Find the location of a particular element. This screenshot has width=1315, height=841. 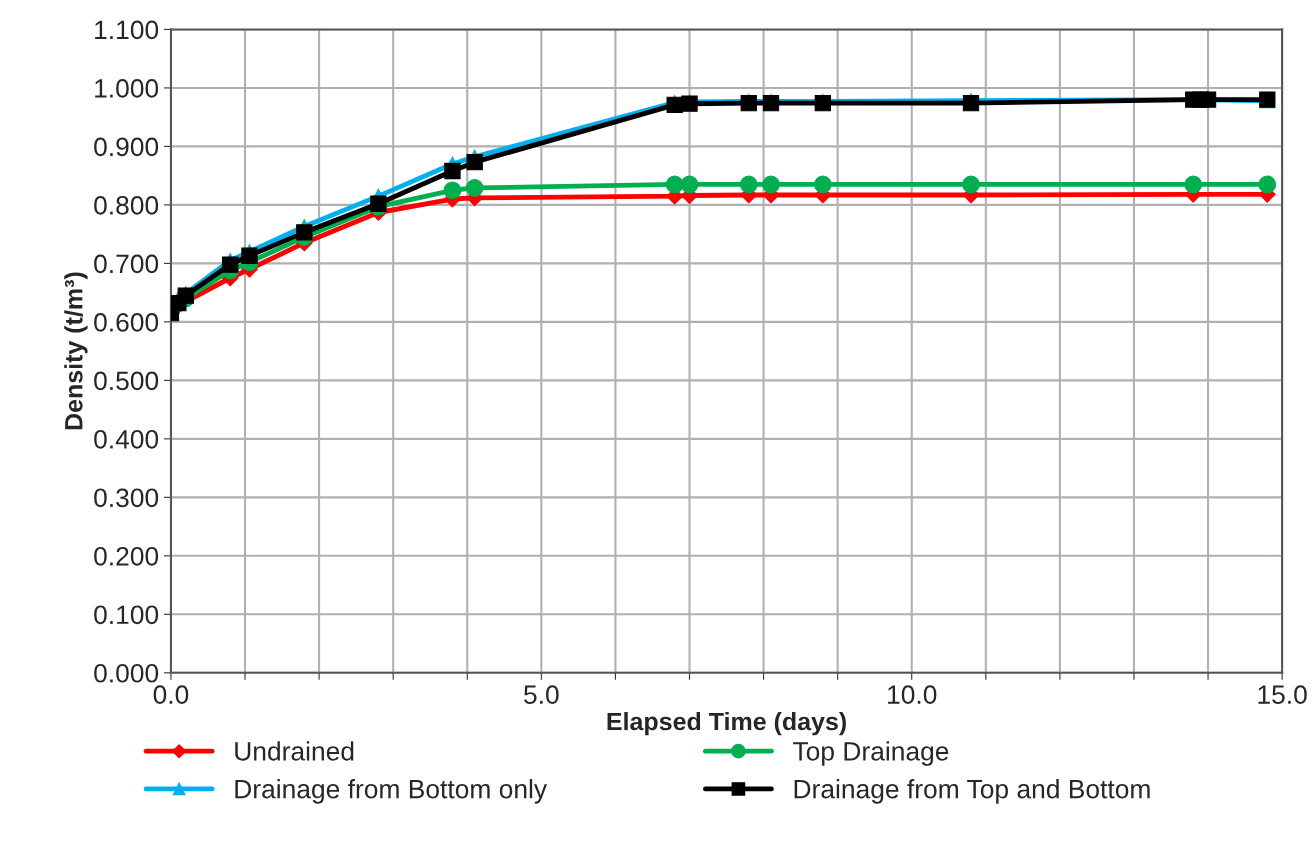

x-tick-label: 5.0 is located at coordinates (541, 694).